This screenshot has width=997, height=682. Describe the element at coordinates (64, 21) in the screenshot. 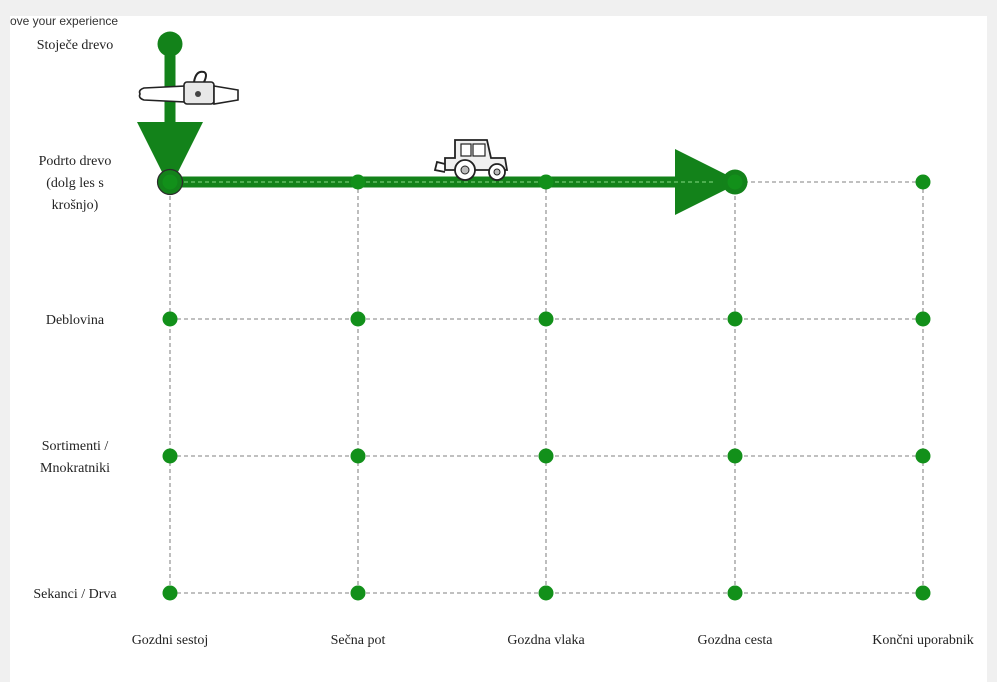

I see `banner-text: ove your experience` at that location.